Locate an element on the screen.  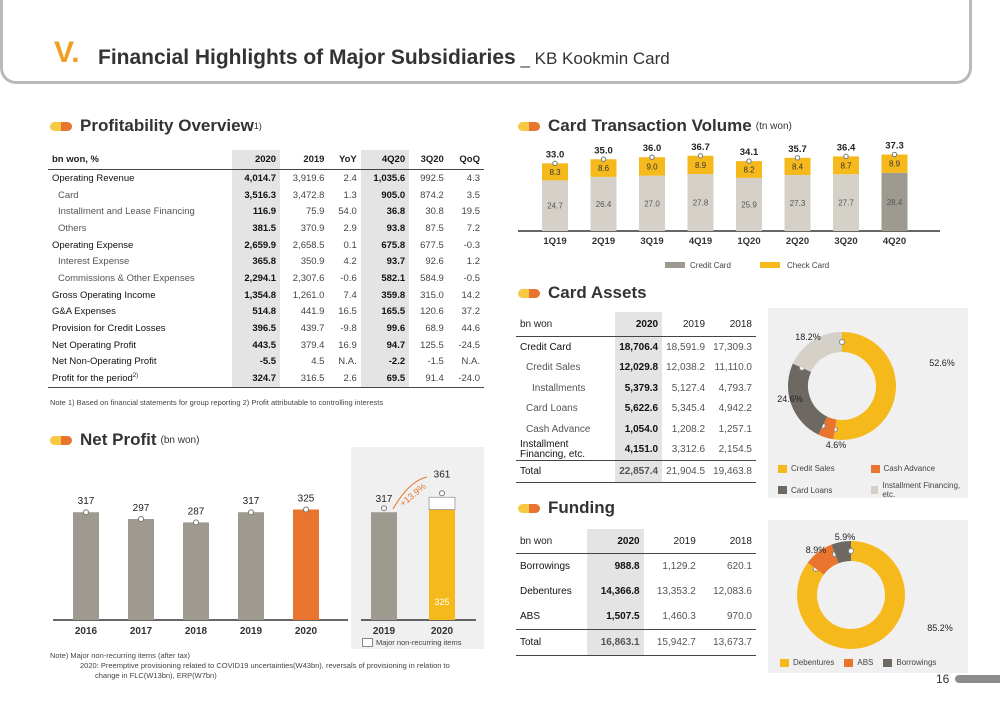
legend-item: Cash Advance is located at coordinates (917, 468).